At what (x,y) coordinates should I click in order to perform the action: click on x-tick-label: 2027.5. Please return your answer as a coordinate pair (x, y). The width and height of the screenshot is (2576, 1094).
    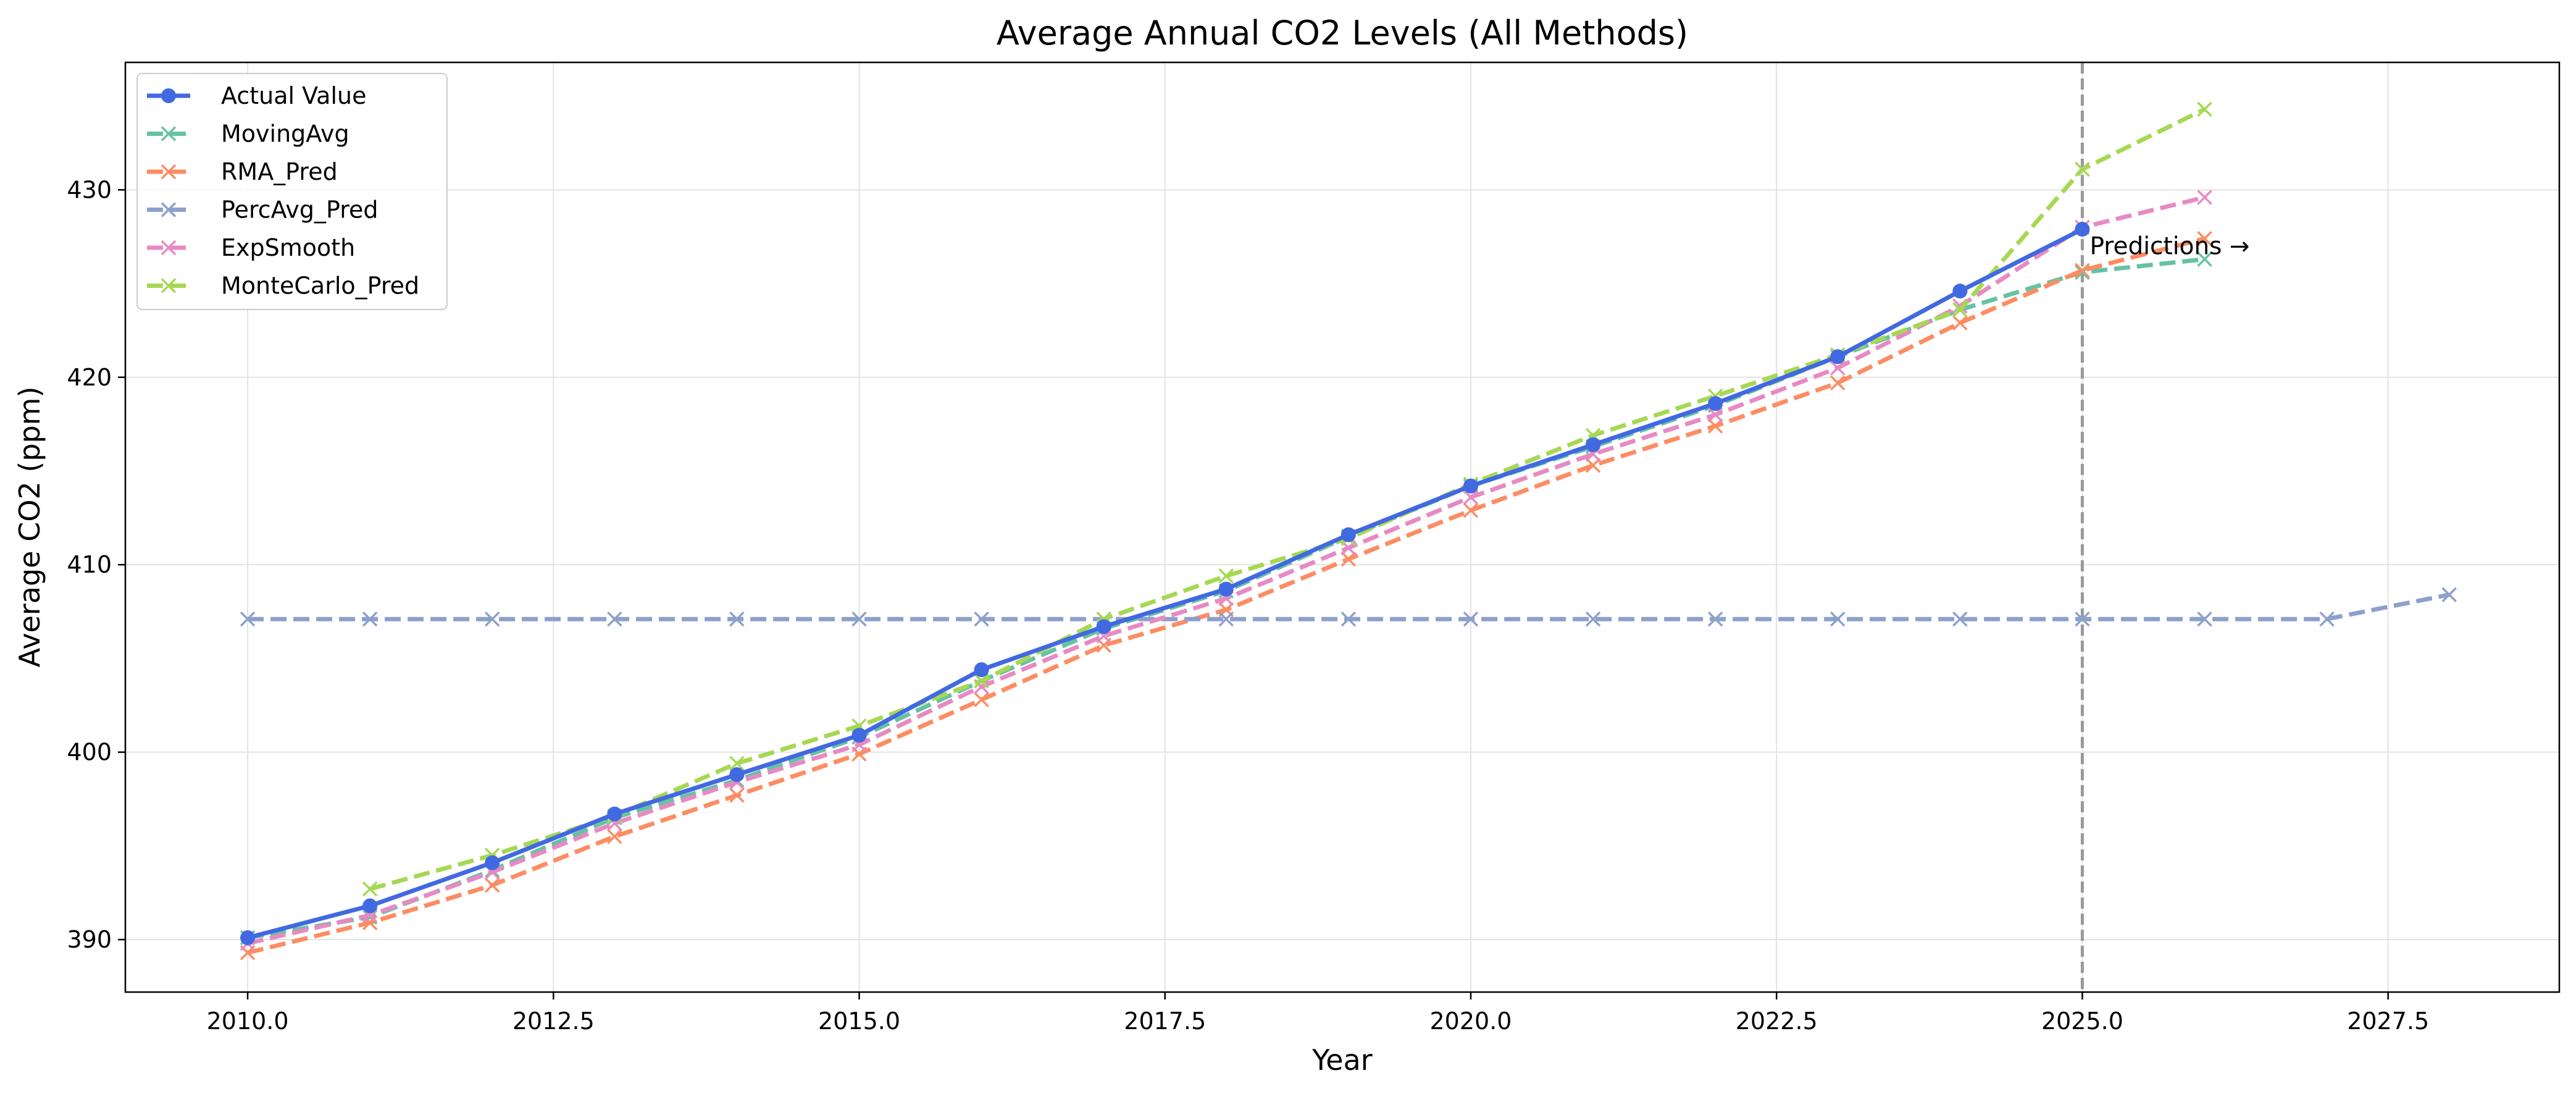
    Looking at the image, I should click on (2388, 1021).